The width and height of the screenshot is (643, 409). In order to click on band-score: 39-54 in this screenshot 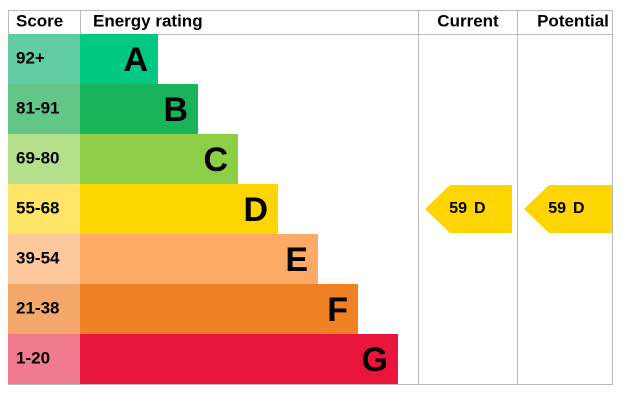, I will do `click(38, 257)`.